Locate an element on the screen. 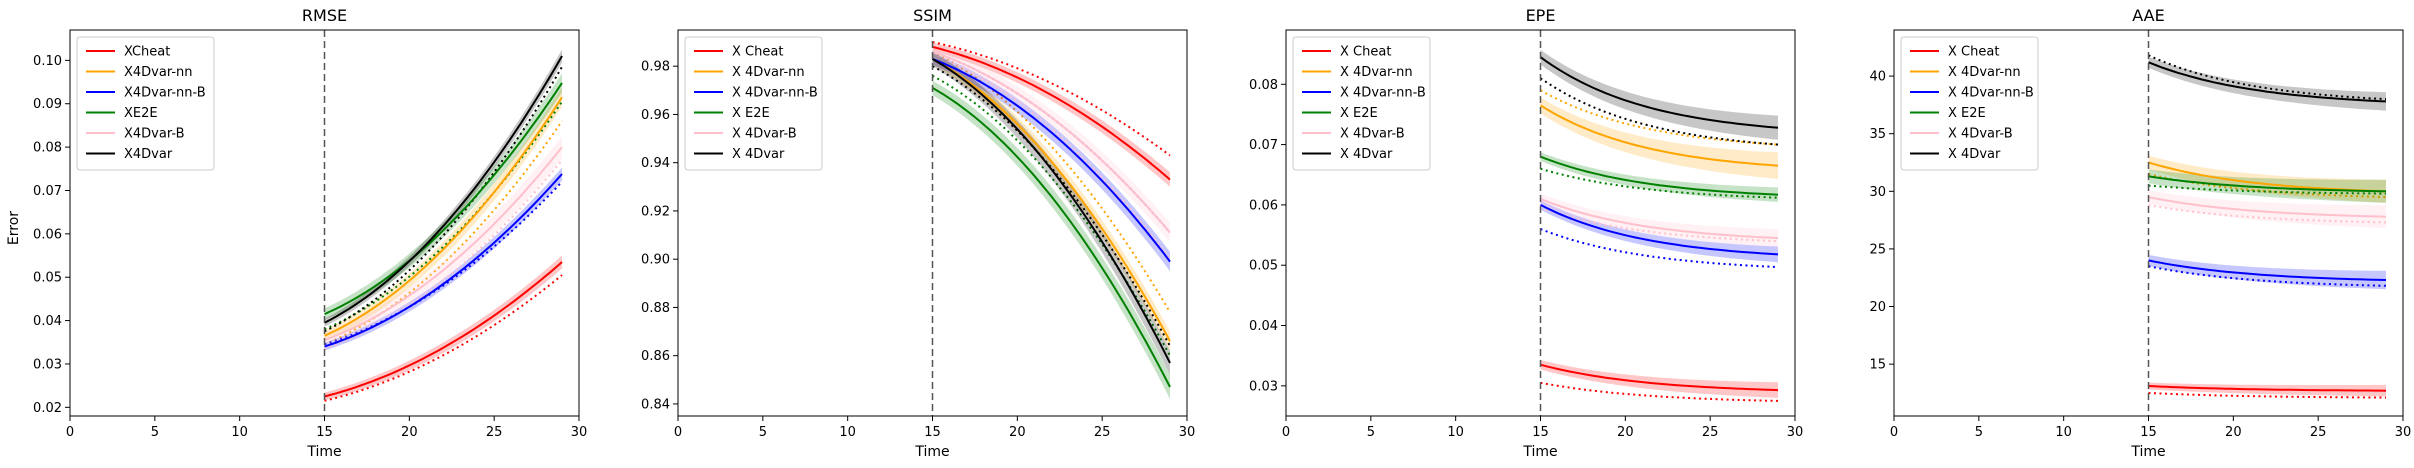  y-tick-label: 0.98 is located at coordinates (655, 67).